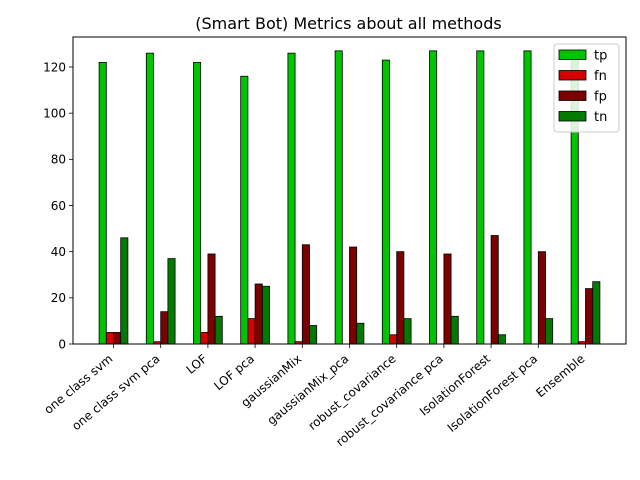 The height and width of the screenshot is (480, 640). I want to click on y-axis: 0 20 40 60 80 100 120, so click(58, 205).